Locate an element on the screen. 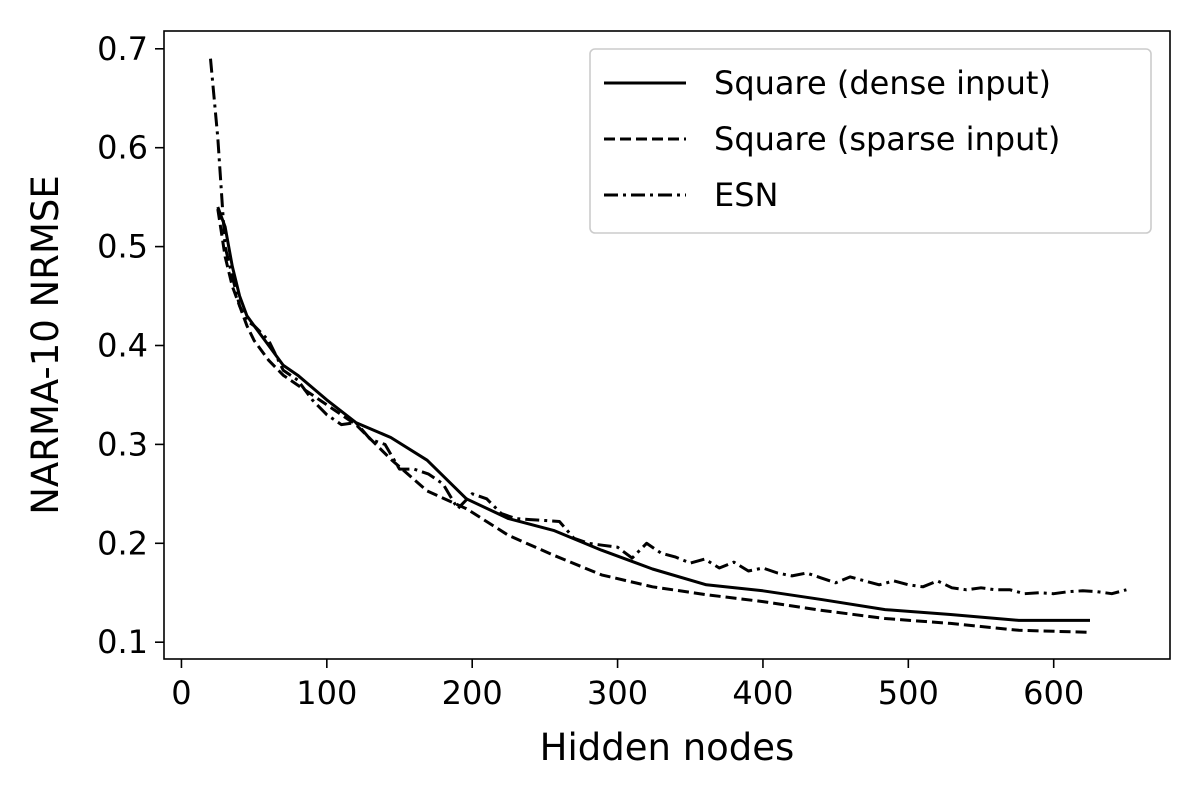 The image size is (1200, 800). y-tick-label: 0.6 is located at coordinates (122, 148).